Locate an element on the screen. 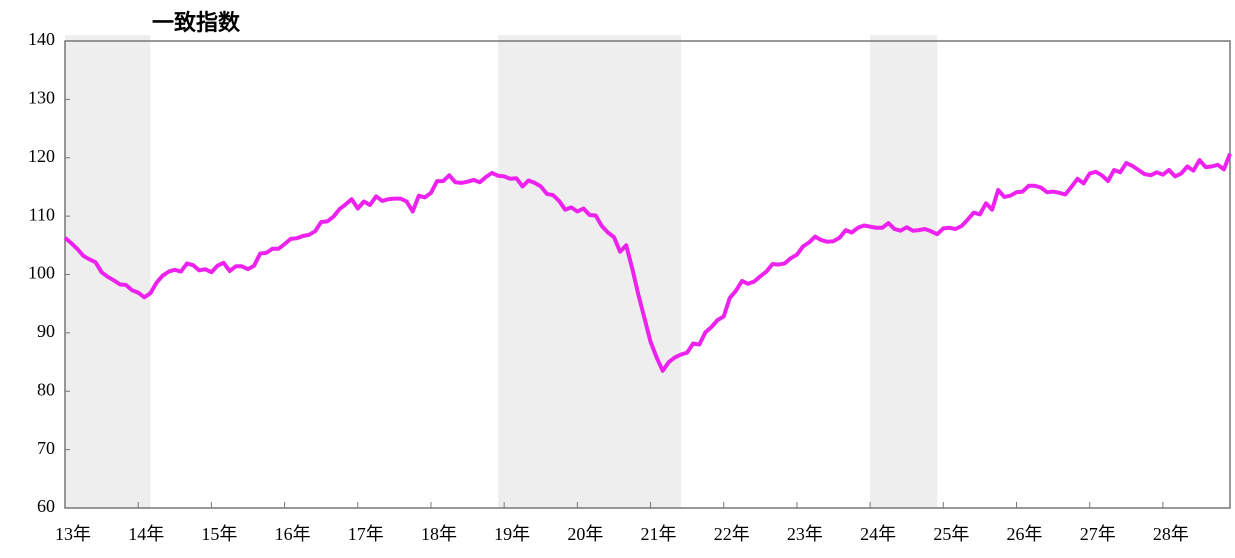  x-tick-label: 25年 is located at coordinates (951, 534).